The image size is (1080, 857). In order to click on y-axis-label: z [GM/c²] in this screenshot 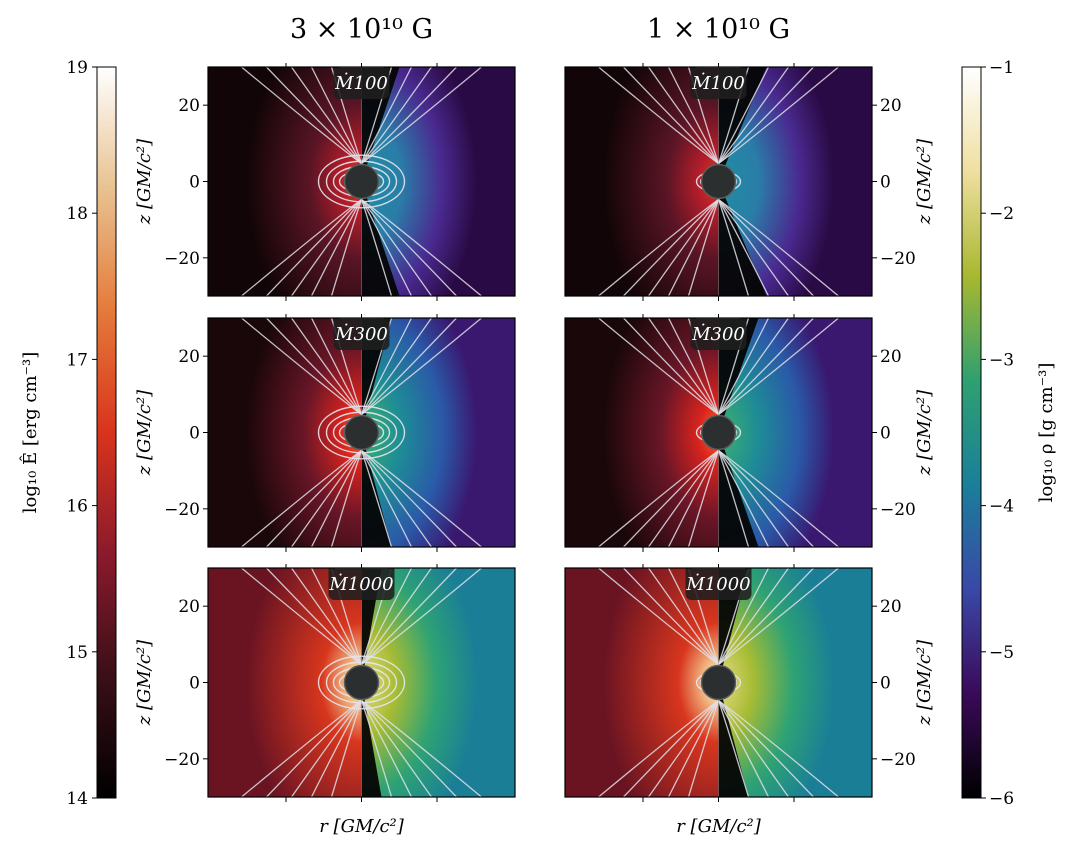, I will do `click(924, 432)`.